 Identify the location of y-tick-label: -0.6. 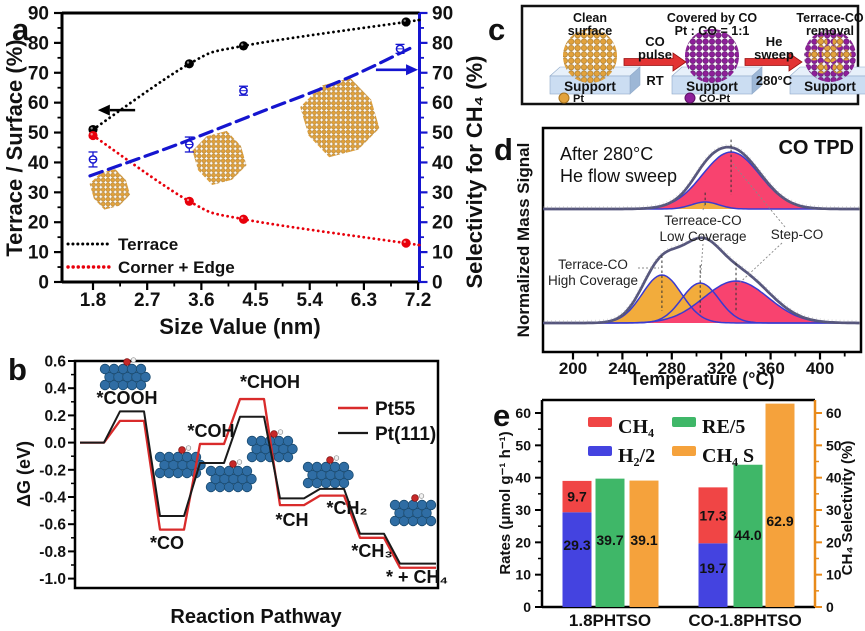
(52, 525).